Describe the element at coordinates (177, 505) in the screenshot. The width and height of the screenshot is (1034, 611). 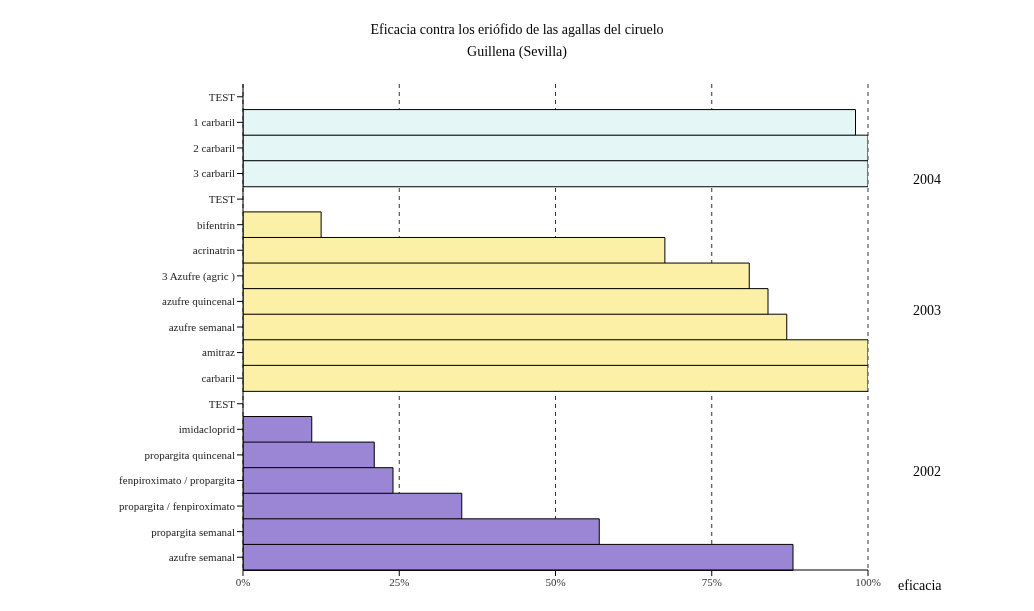
I see `y-tick-label: propargita / fenpiroximato` at that location.